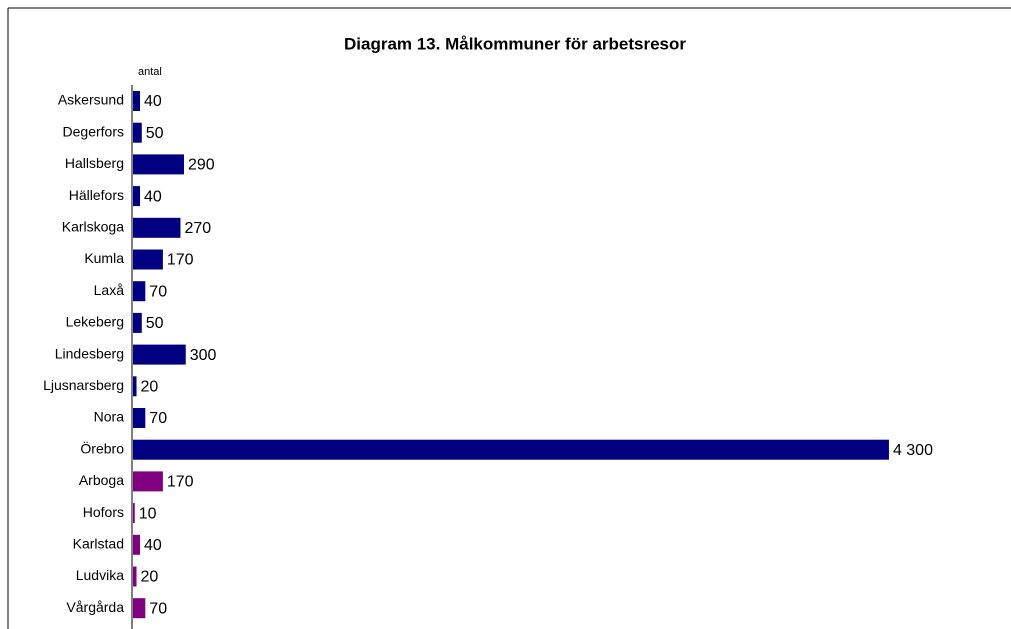 This screenshot has height=629, width=1011. What do you see at coordinates (102, 447) in the screenshot?
I see `category-label: Örebro` at bounding box center [102, 447].